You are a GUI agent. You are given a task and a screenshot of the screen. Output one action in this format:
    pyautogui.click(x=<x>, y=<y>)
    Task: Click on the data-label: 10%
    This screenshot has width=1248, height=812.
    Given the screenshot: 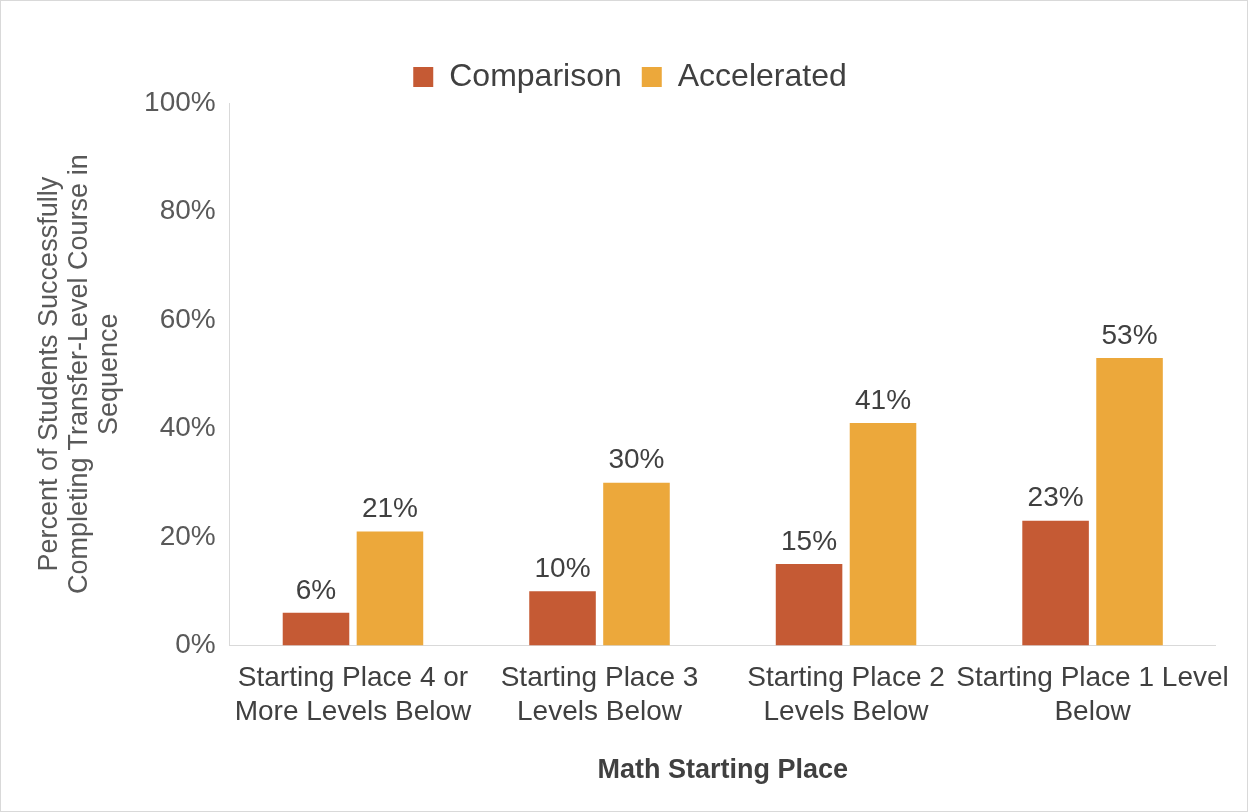 What is the action you would take?
    pyautogui.click(x=562, y=567)
    